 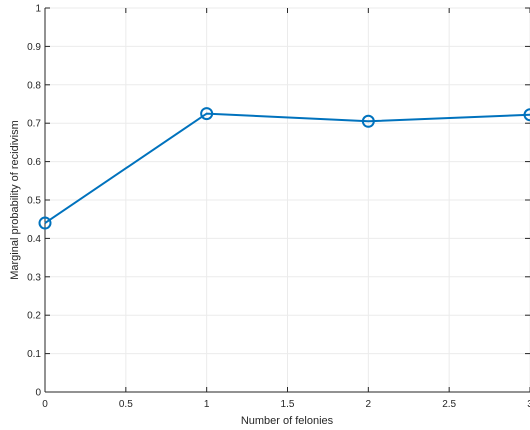 What do you see at coordinates (38, 9) in the screenshot?
I see `y-tick-label: 1` at bounding box center [38, 9].